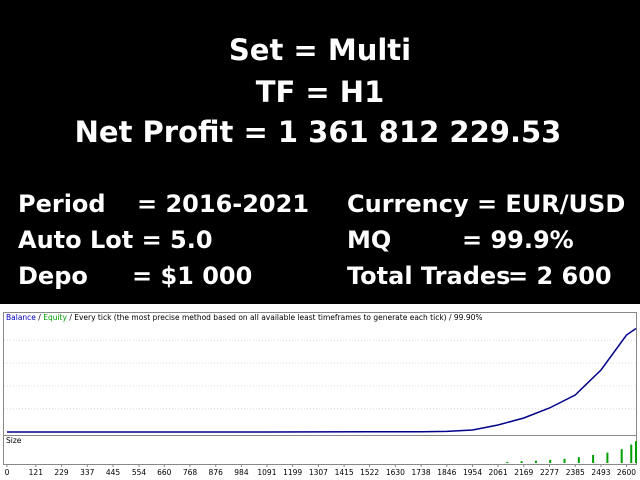  What do you see at coordinates (39, 317) in the screenshot?
I see `legend-item: /` at bounding box center [39, 317].